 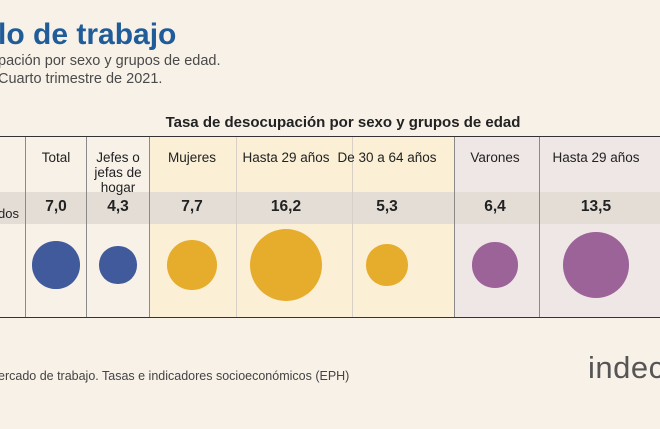 What do you see at coordinates (118, 206) in the screenshot?
I see `value-label: 4,3` at bounding box center [118, 206].